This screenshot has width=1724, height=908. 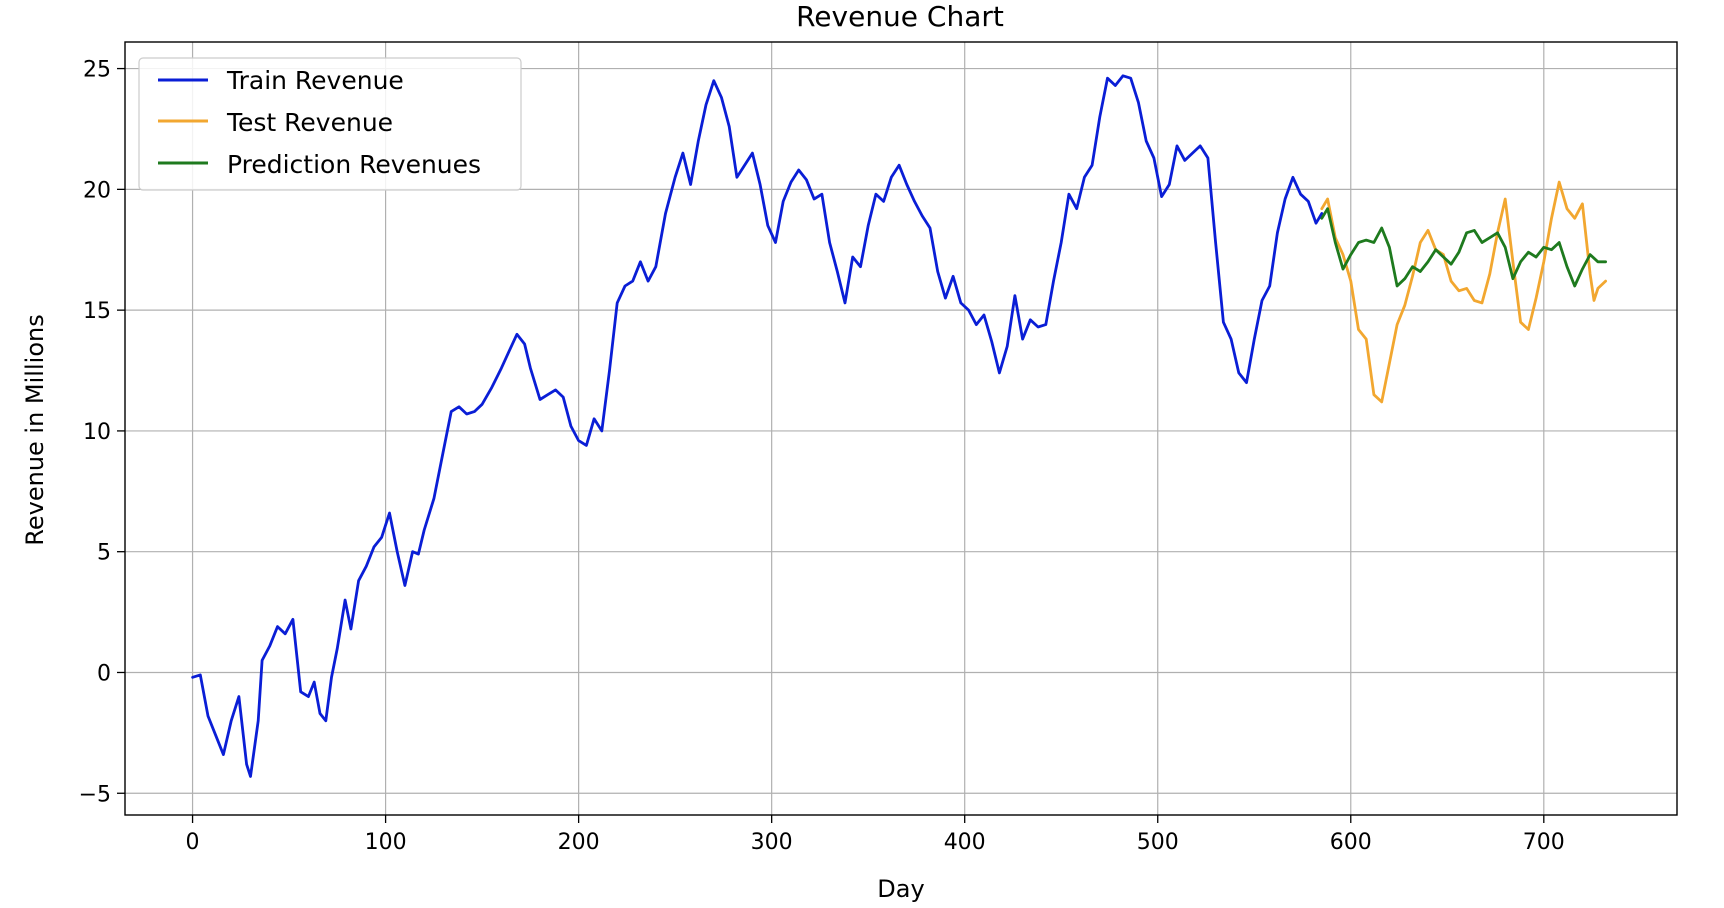 I want to click on y-tick-label: −5, so click(x=95, y=794).